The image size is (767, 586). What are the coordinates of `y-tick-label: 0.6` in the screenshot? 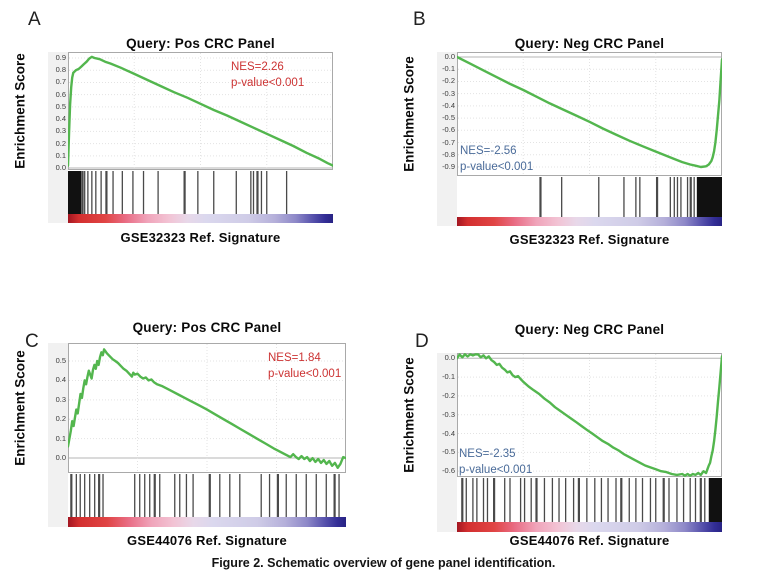 It's located at (60, 94).